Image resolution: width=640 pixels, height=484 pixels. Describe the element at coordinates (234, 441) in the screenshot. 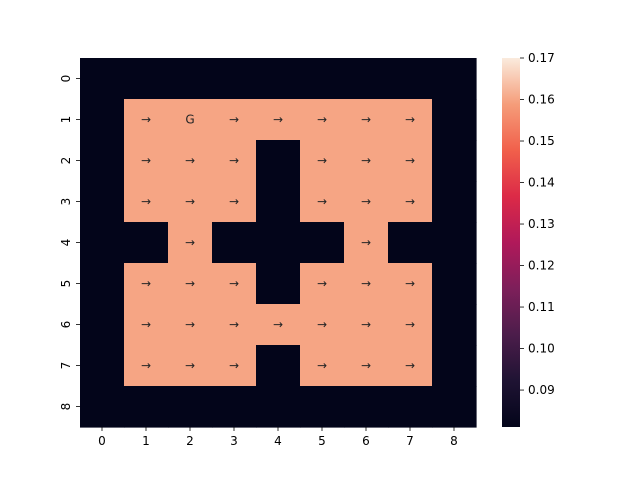

I see `x-tick-label: 3` at that location.